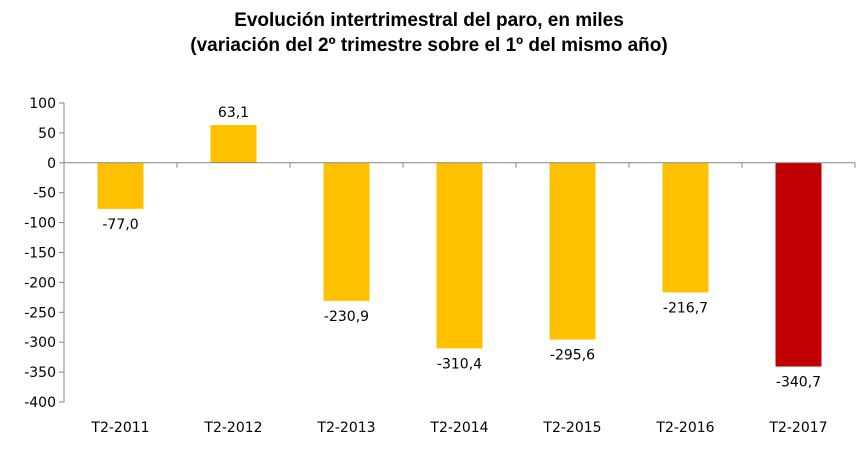 The width and height of the screenshot is (858, 459). What do you see at coordinates (44, 194) in the screenshot?
I see `y-tick-label: -50` at bounding box center [44, 194].